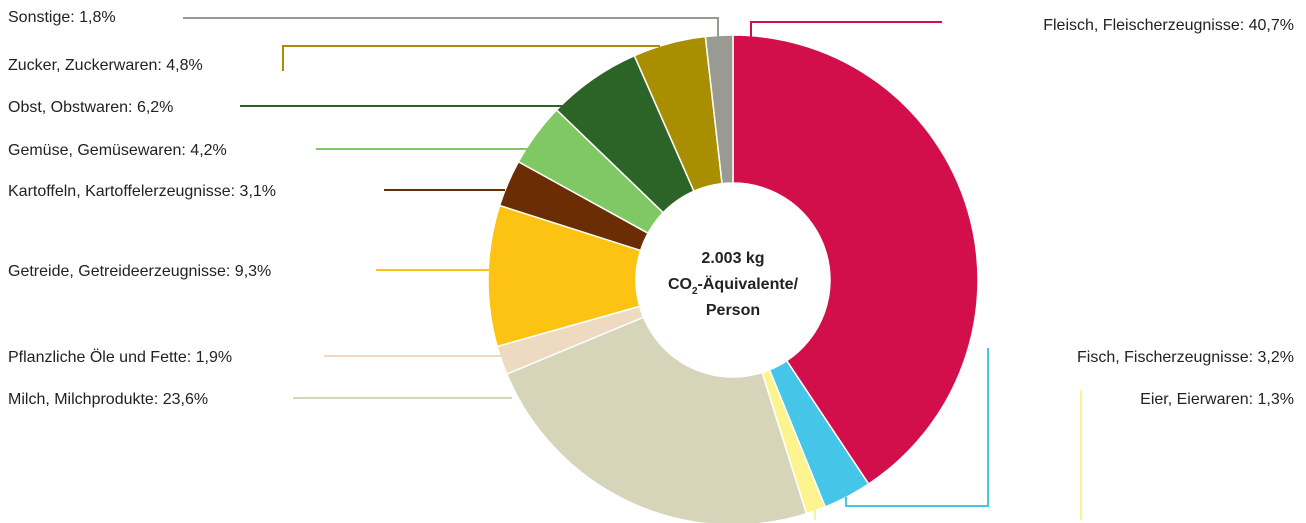  What do you see at coordinates (451, 27) in the screenshot?
I see `leader-line-sonstige` at bounding box center [451, 27].